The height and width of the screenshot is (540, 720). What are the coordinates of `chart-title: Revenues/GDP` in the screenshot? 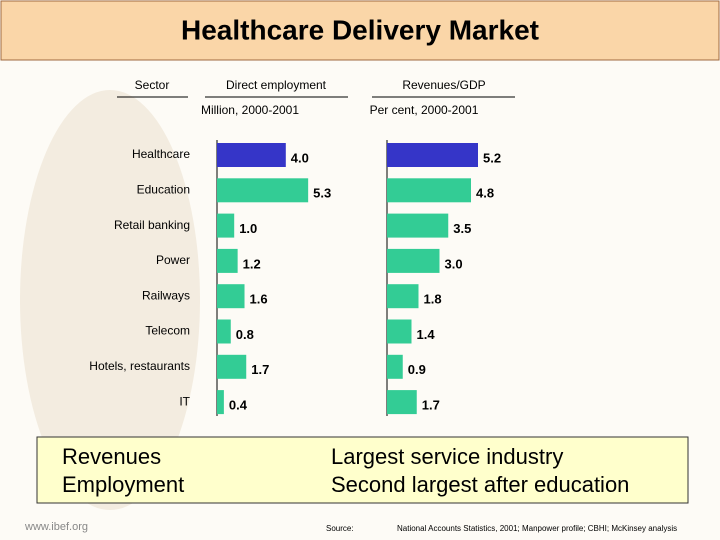 It's located at (443, 85).